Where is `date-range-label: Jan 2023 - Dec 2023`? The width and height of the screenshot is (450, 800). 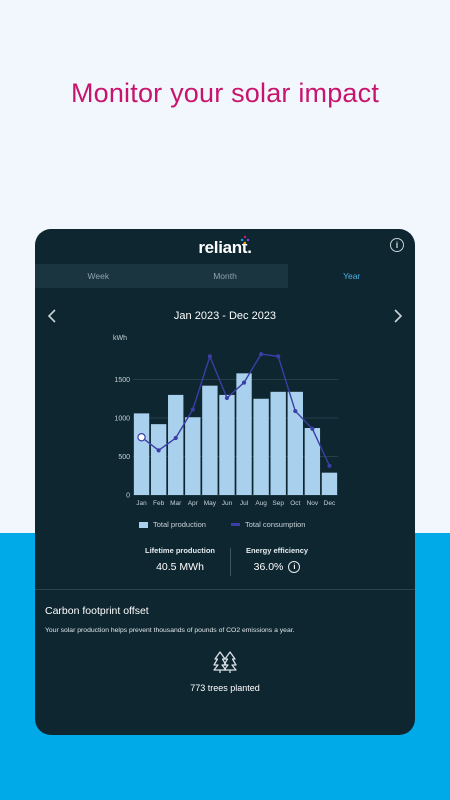
date-range-label: Jan 2023 - Dec 2023 is located at coordinates (225, 316).